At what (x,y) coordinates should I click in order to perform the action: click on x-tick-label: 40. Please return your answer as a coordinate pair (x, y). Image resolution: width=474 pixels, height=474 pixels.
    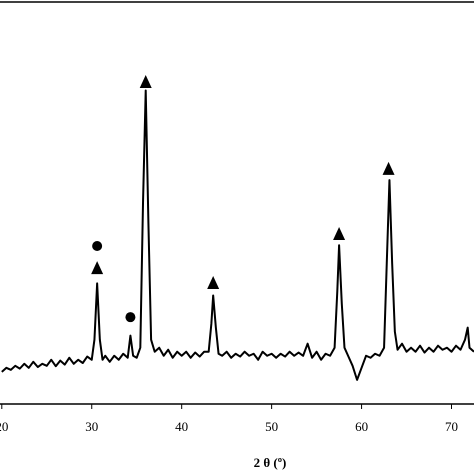
    Looking at the image, I should click on (181, 426).